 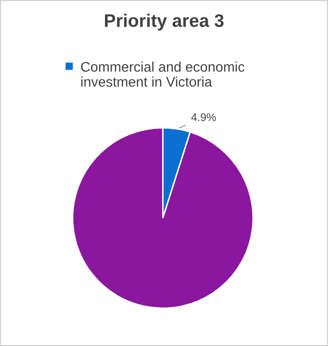 What do you see at coordinates (164, 22) in the screenshot?
I see `chart-title: Priority area 3` at bounding box center [164, 22].